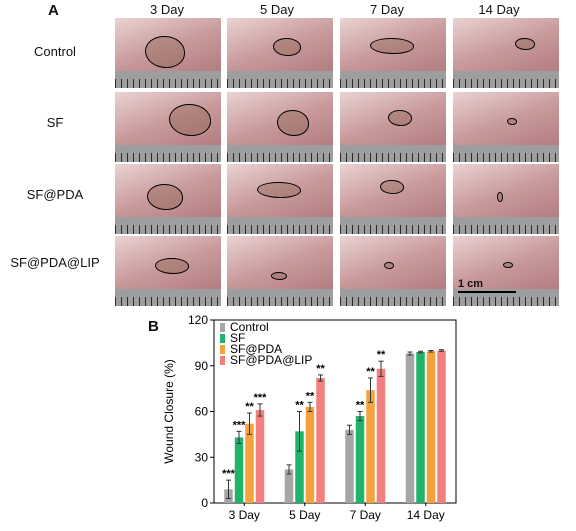  I want to click on significance-1-0: ***, so click(240, 425).